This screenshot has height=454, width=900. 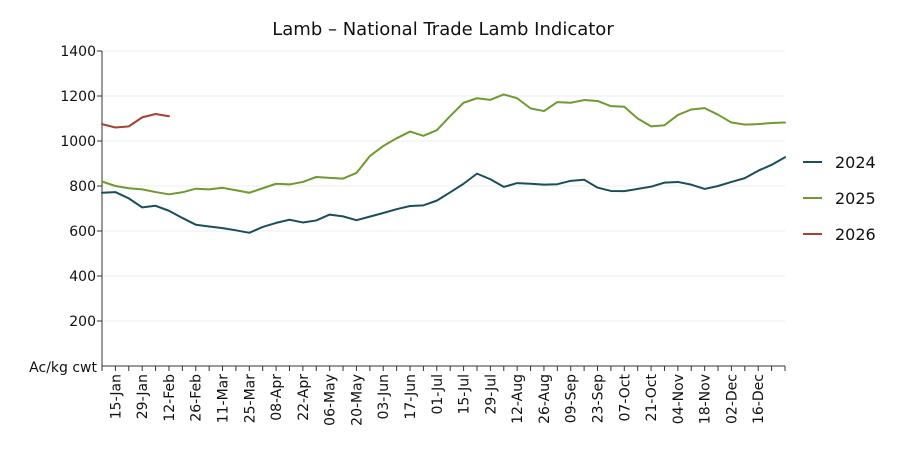 I want to click on x-tick-label: 16-Dec, so click(x=759, y=399).